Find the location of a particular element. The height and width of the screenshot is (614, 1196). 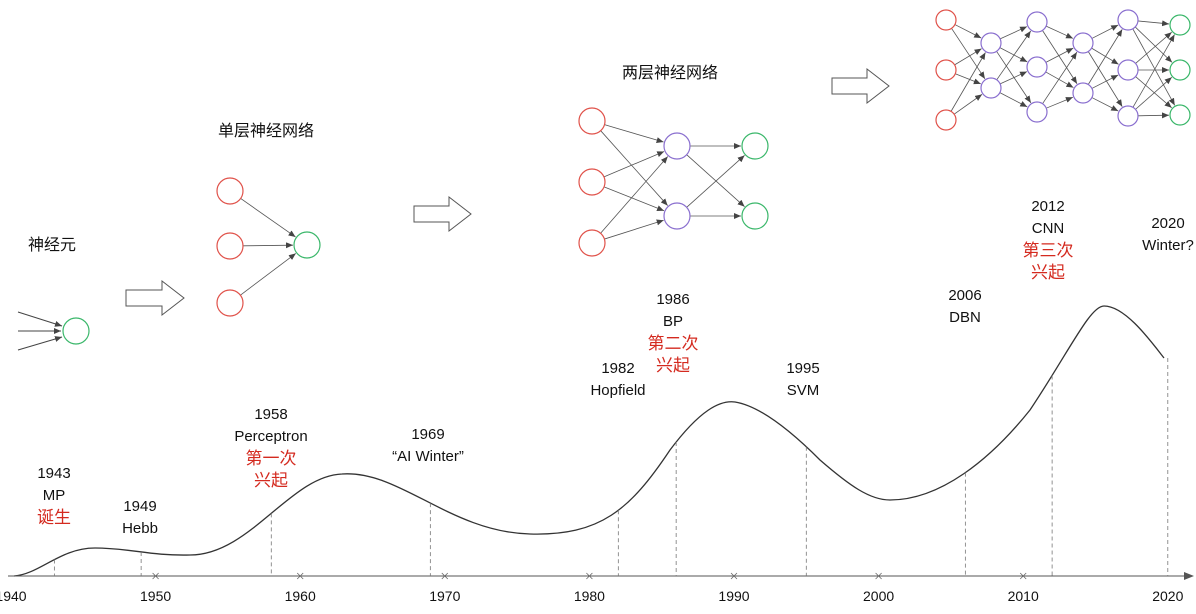

event-text: 1982 is located at coordinates (617, 368).